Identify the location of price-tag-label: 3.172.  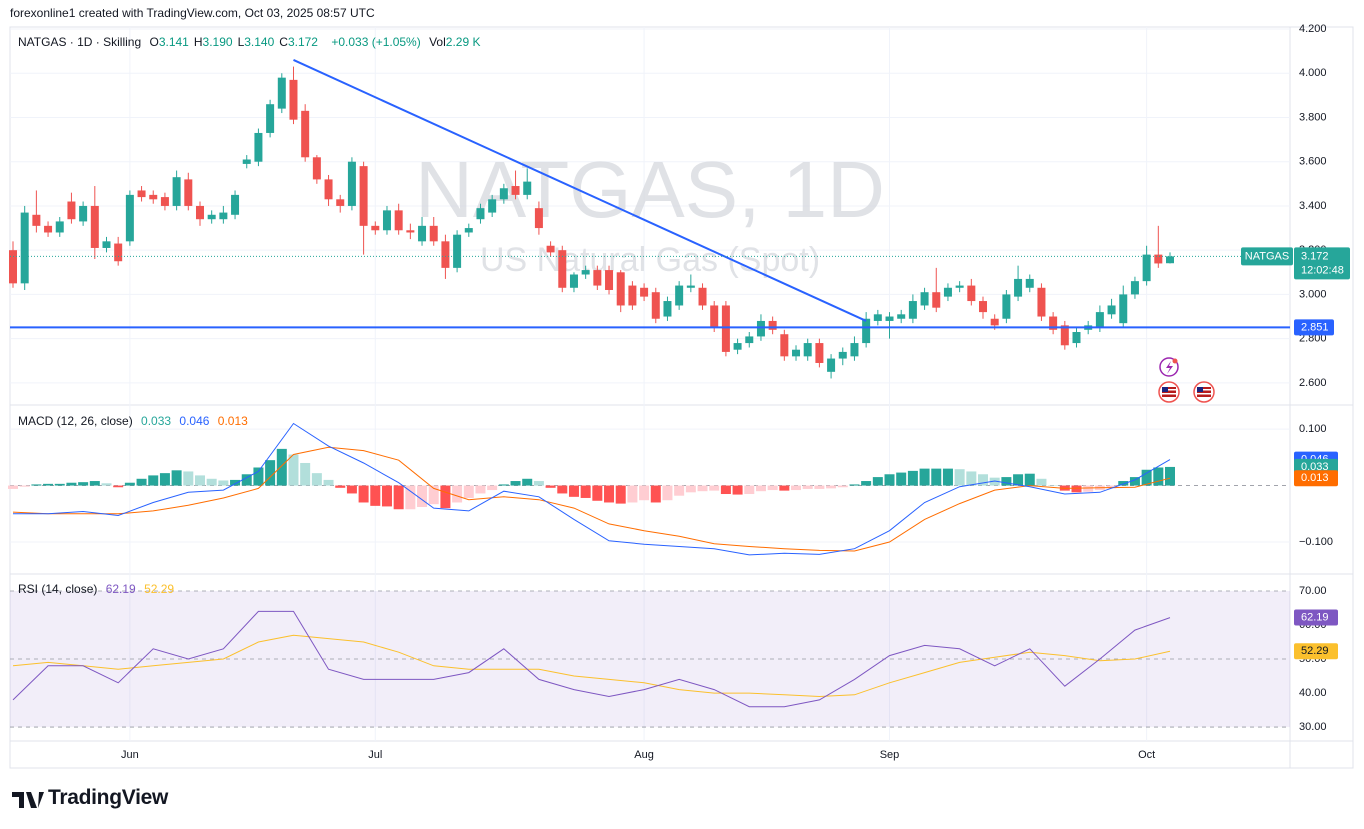
(1315, 256).